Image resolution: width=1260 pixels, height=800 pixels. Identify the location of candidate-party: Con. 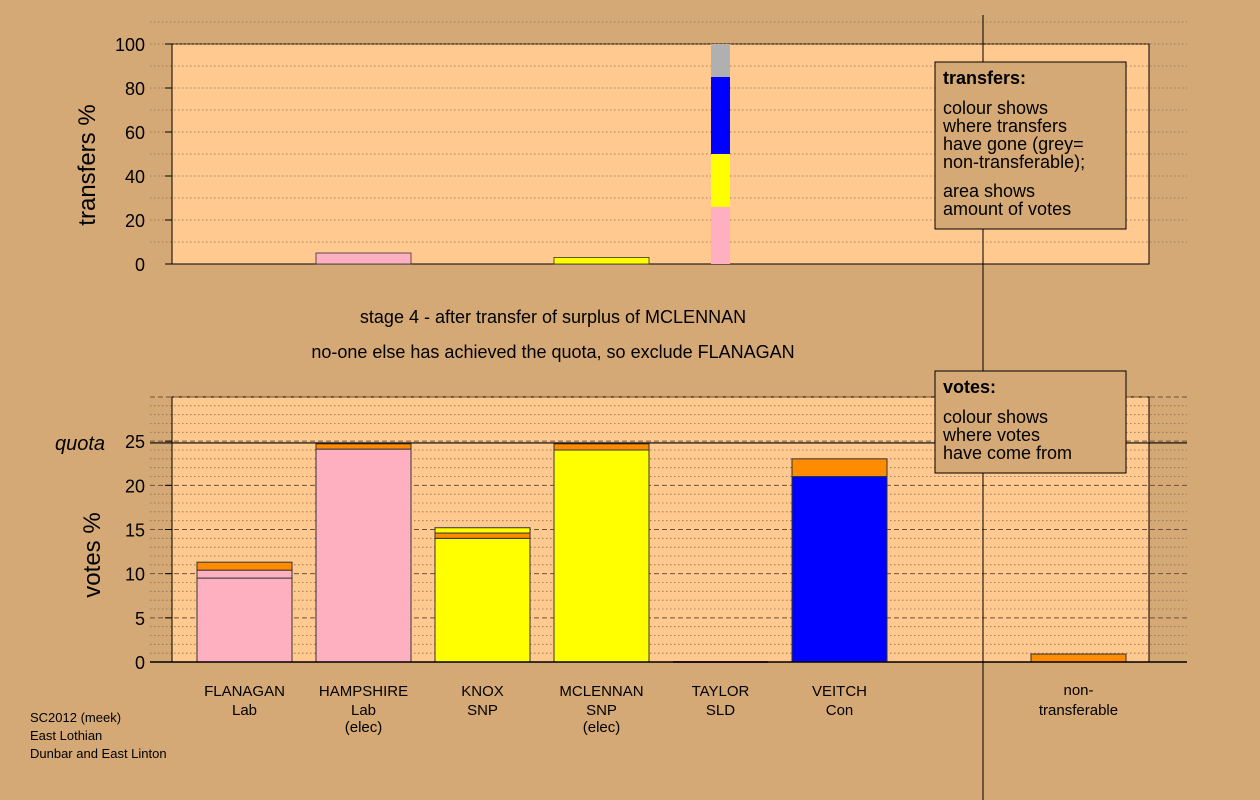
(840, 710).